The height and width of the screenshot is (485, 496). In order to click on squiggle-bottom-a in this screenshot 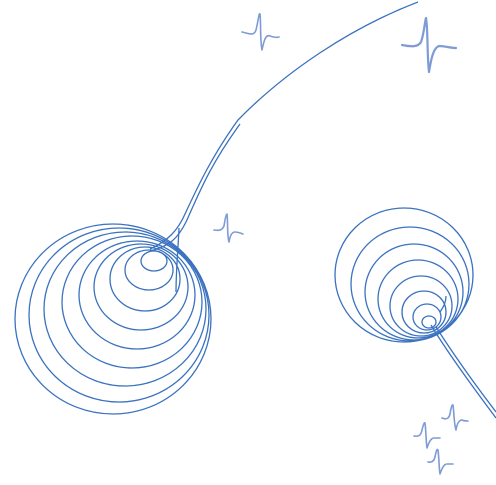, I will do `click(455, 417)`.